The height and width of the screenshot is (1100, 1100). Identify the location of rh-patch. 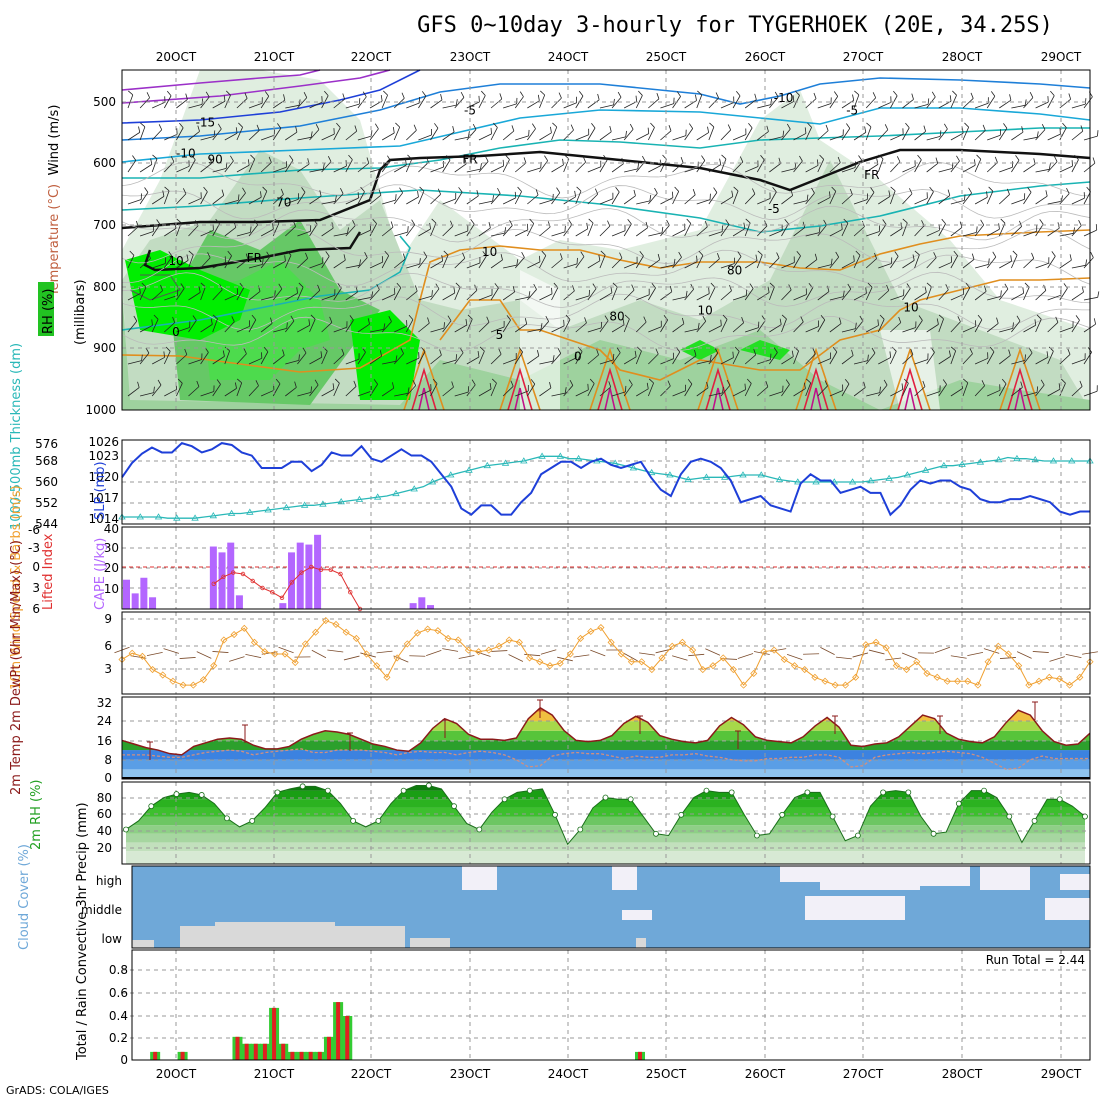
(700, 350).